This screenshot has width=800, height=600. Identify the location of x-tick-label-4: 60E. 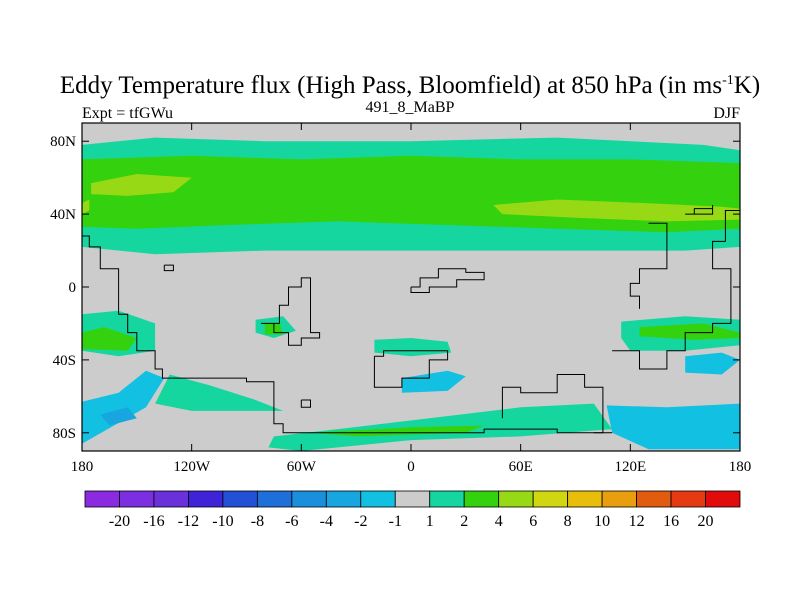
(521, 467).